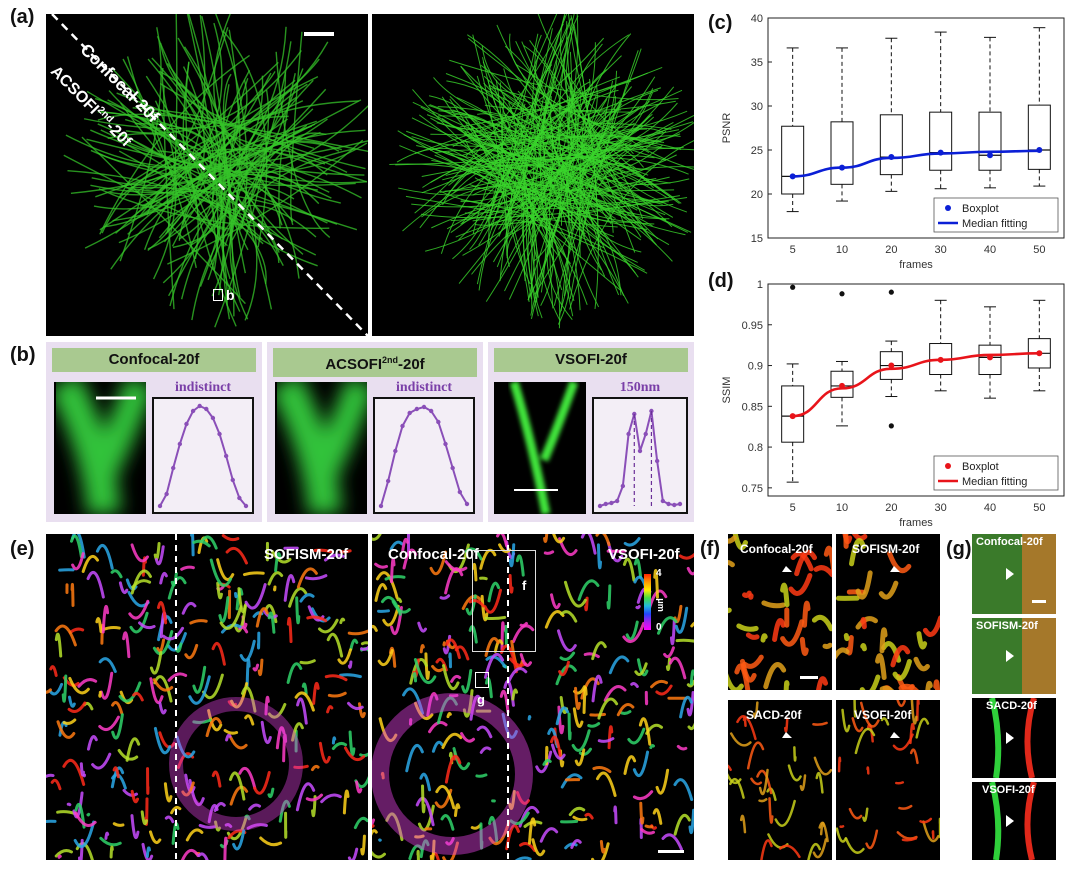 Image resolution: width=1080 pixels, height=875 pixels. Describe the element at coordinates (891, 250) in the screenshot. I see `x-tick-label: 20` at that location.